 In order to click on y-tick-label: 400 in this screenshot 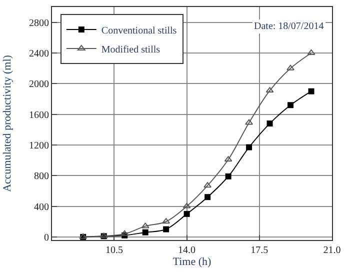, I will do `click(41, 207)`.